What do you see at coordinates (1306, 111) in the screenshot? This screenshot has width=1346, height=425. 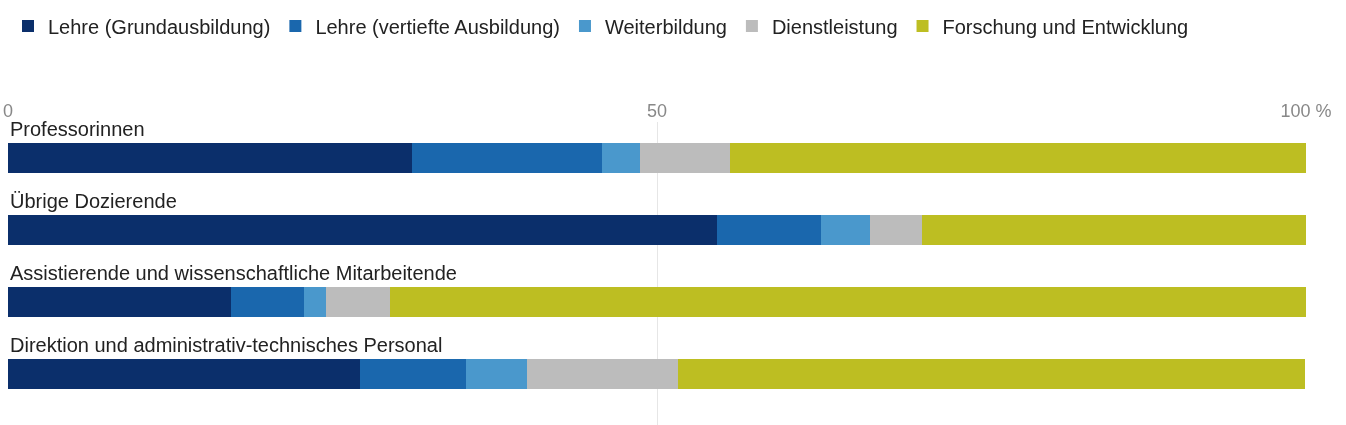 I see `x-tick-label: 100 %` at bounding box center [1306, 111].